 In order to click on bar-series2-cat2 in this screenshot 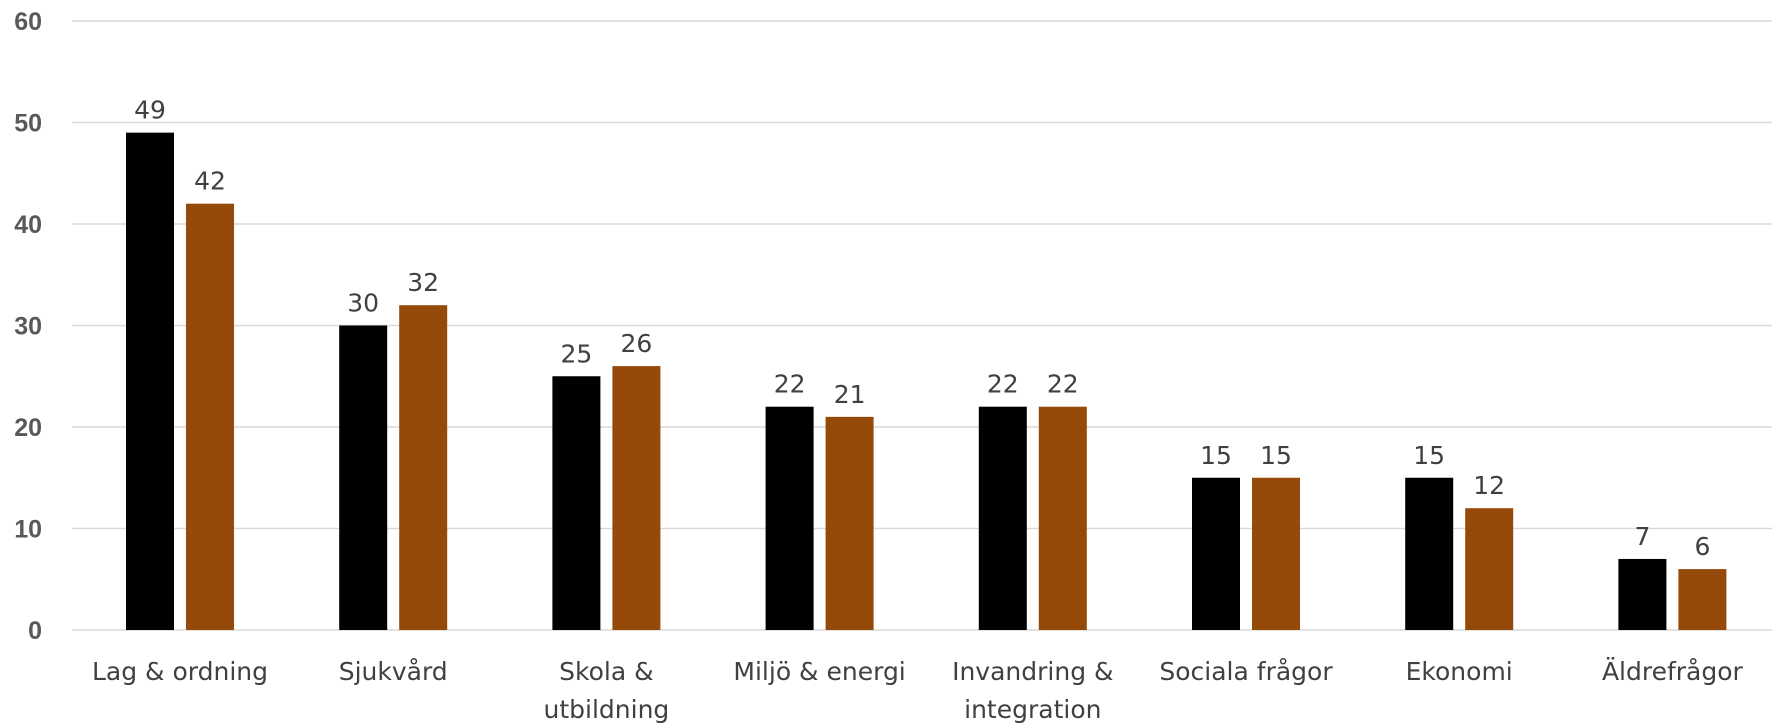, I will do `click(423, 467)`.